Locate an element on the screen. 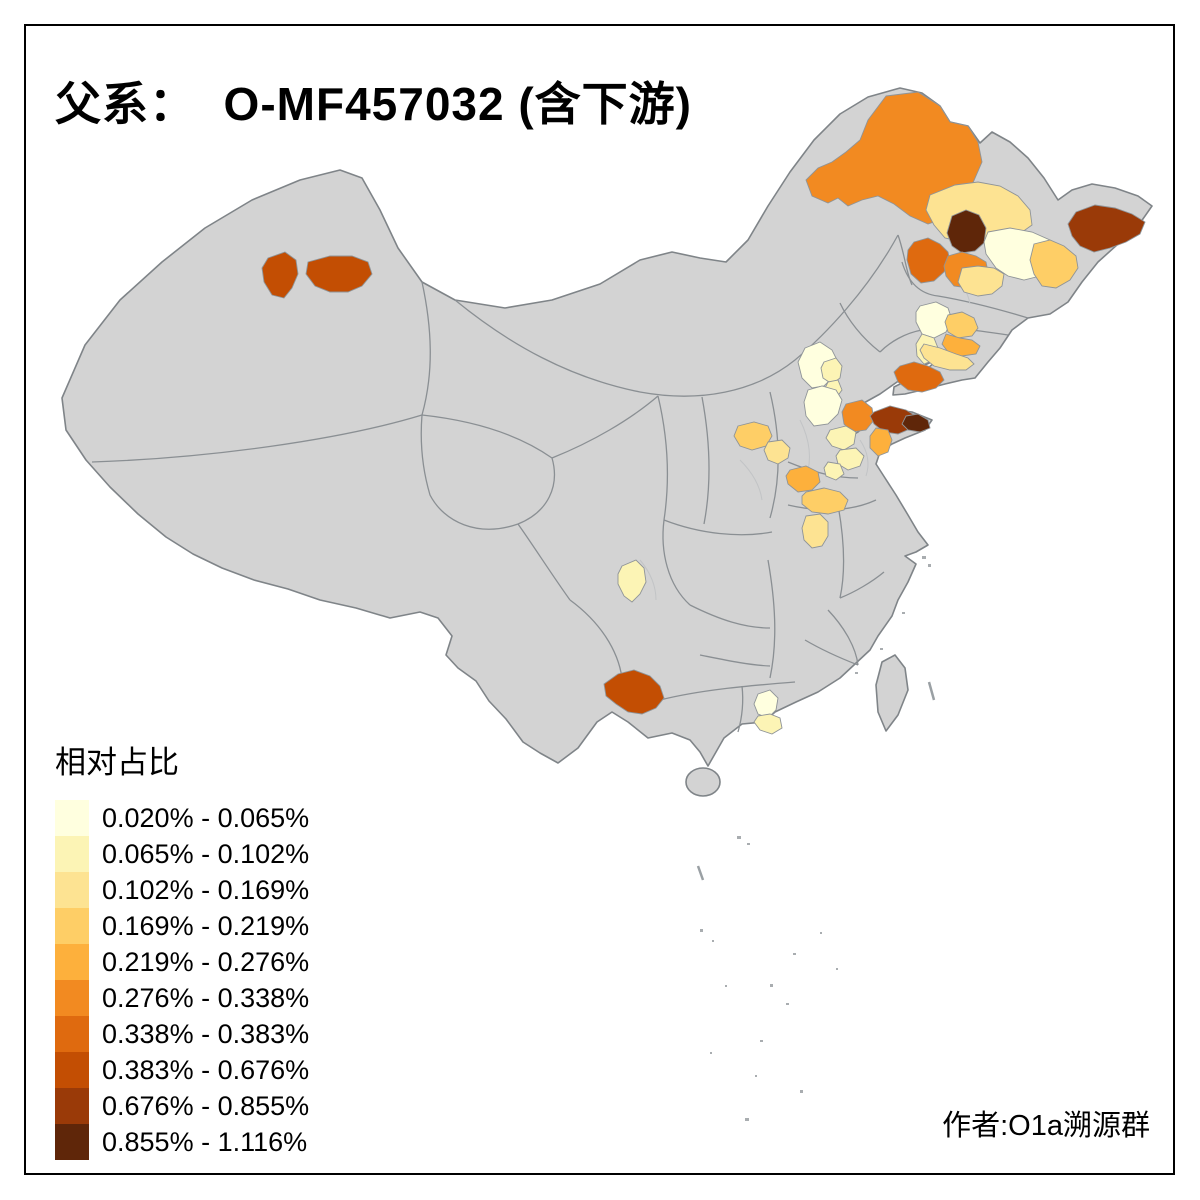 The image size is (1200, 1200). region-fushun is located at coordinates (961, 325).